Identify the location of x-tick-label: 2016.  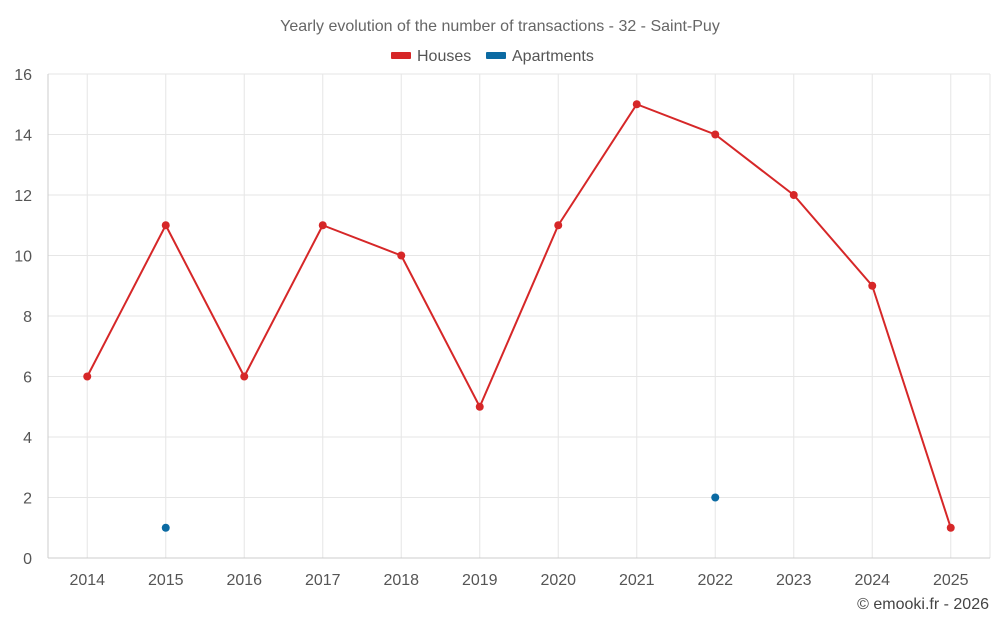
(244, 580).